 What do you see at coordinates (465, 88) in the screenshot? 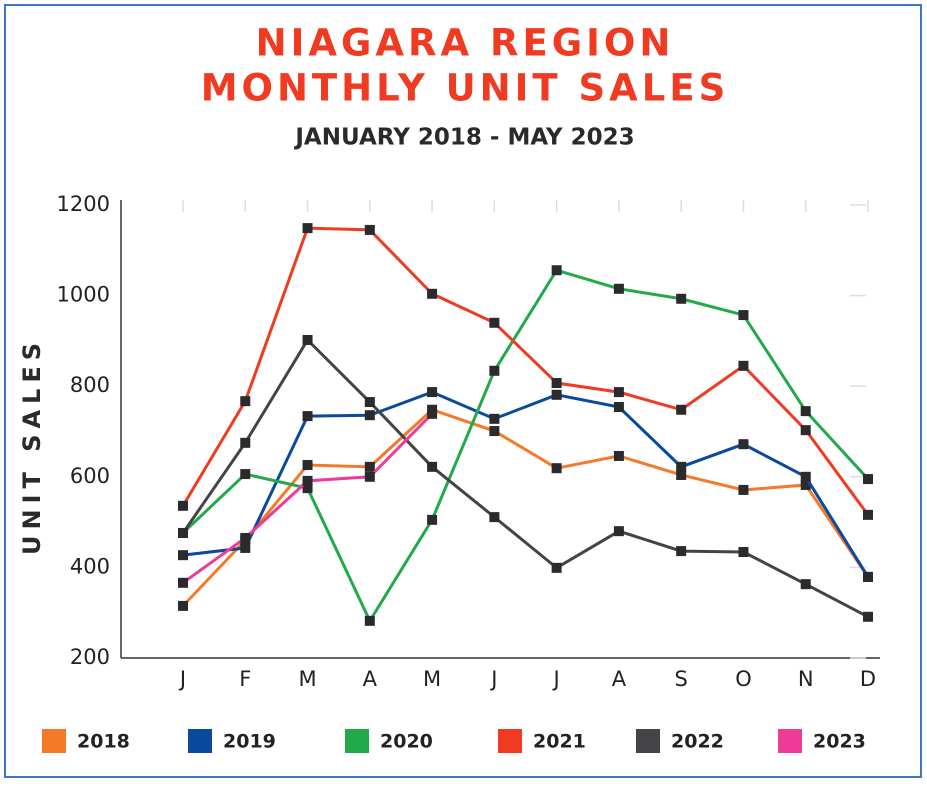
I see `chart-title: MONTHLY UNIT SALES` at bounding box center [465, 88].